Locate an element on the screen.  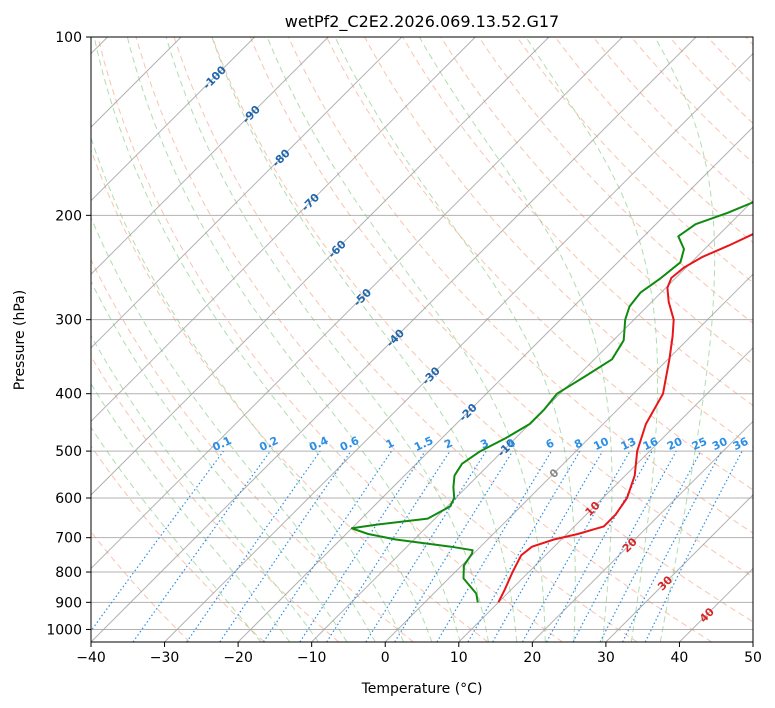
mixing-ratio-label: 16 is located at coordinates (651, 444).